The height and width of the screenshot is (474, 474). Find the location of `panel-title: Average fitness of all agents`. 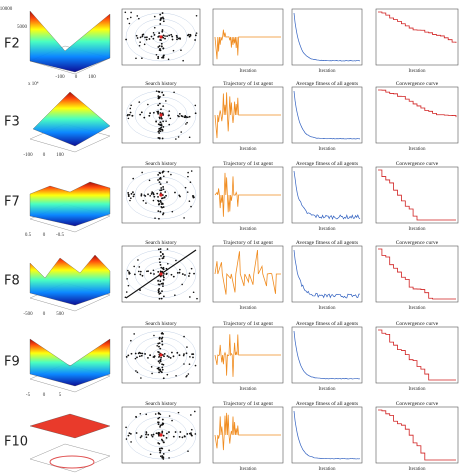

panel-title: Average fitness of all agents is located at coordinates (327, 323).